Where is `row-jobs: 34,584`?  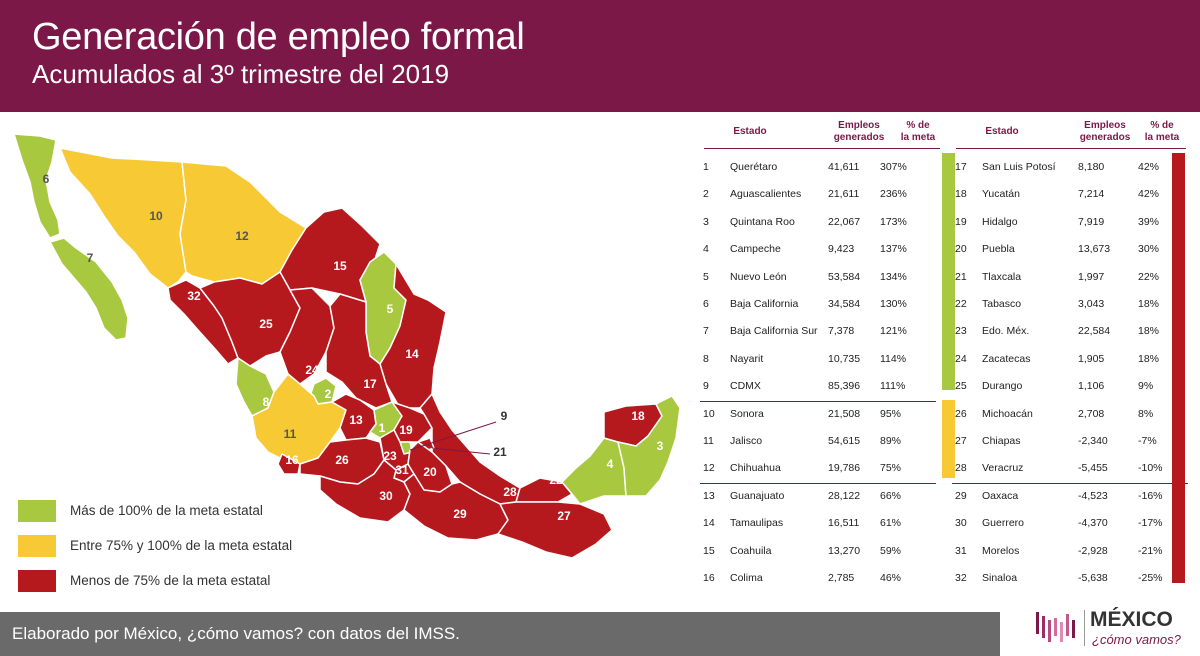 row-jobs: 34,584 is located at coordinates (844, 304).